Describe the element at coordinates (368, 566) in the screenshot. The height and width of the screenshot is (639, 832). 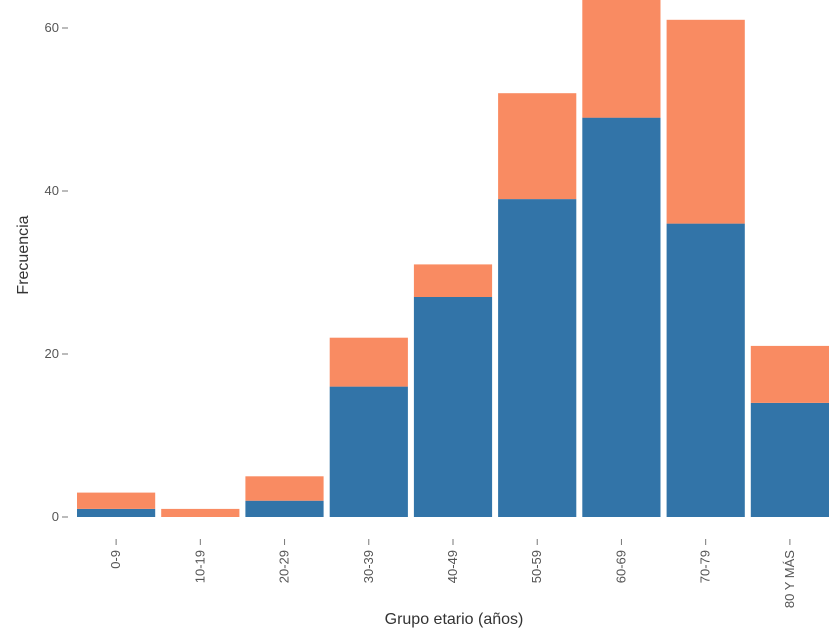
I see `x-tick-label: 30-39` at that location.